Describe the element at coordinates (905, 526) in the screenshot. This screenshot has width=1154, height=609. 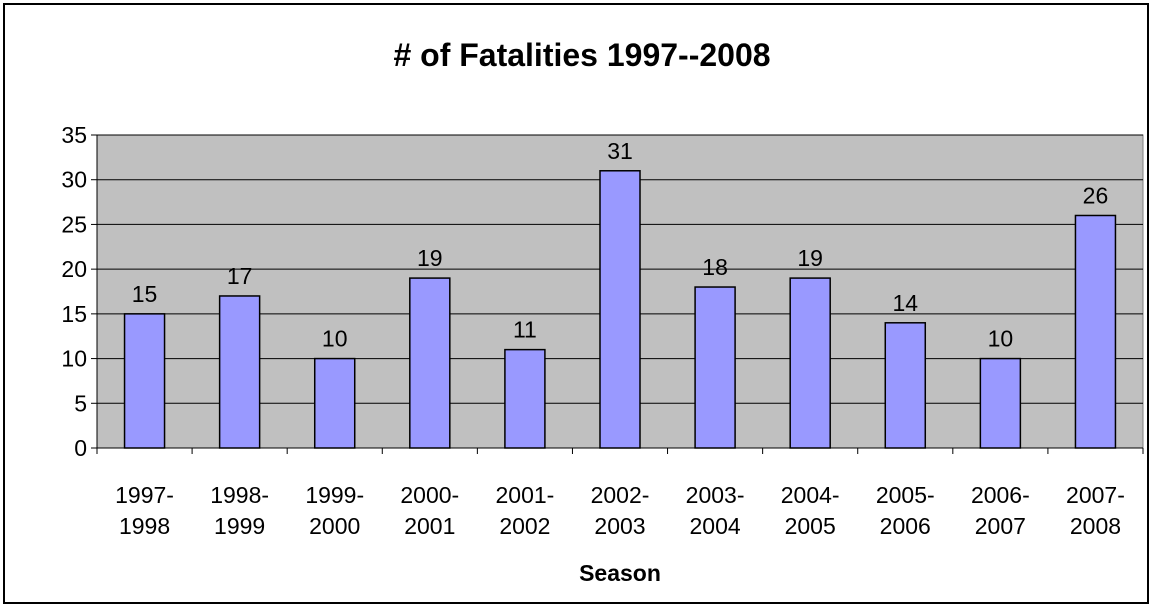
I see `x-tick-label: 2006` at that location.